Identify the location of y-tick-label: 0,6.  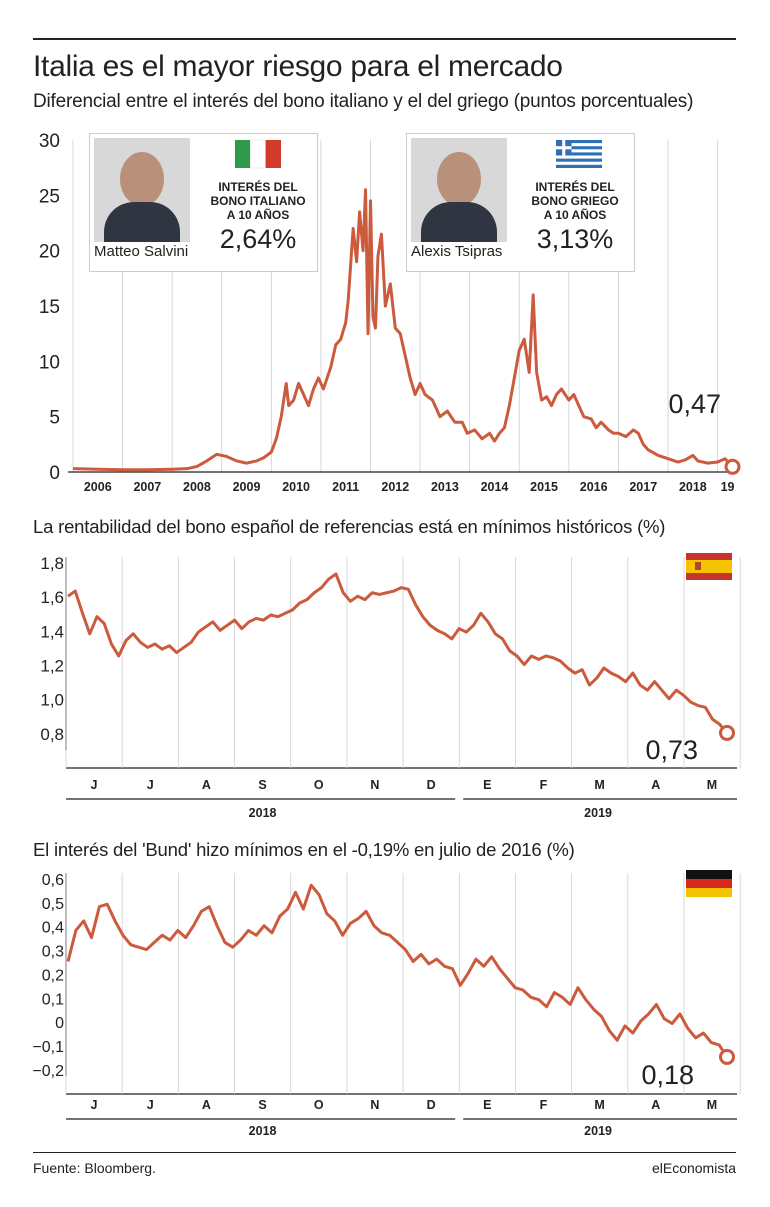
(53, 880).